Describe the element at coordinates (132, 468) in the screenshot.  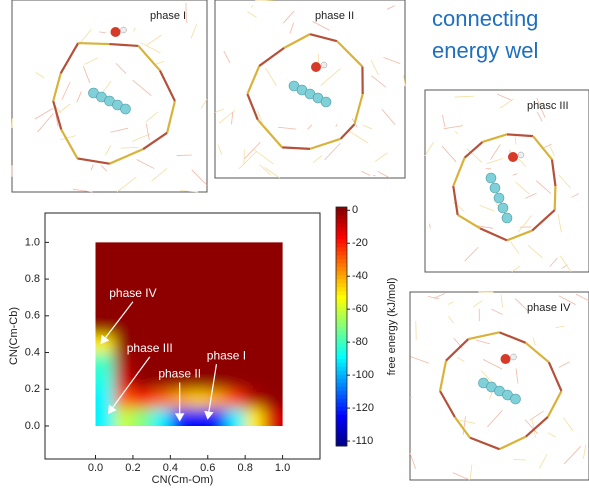
I see `x-tick-label: 0.2` at that location.